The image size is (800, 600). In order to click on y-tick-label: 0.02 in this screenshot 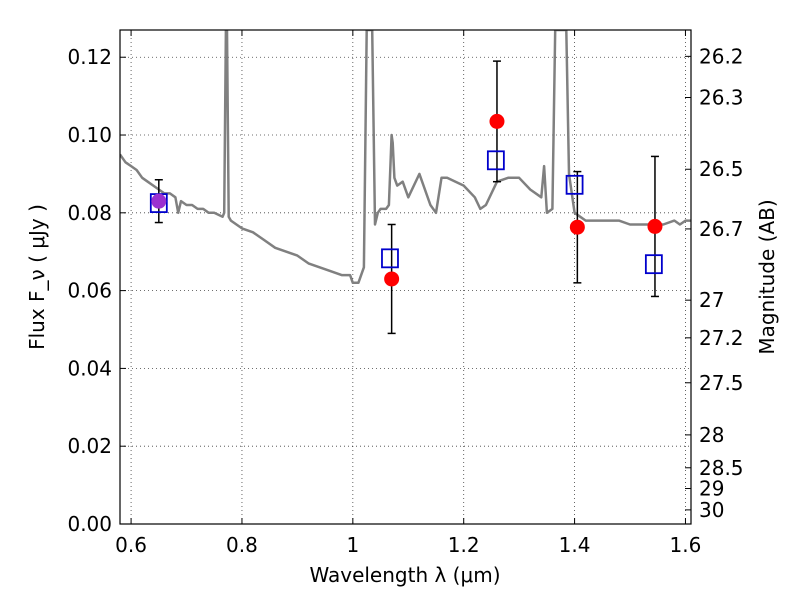, I will do `click(89, 446)`.